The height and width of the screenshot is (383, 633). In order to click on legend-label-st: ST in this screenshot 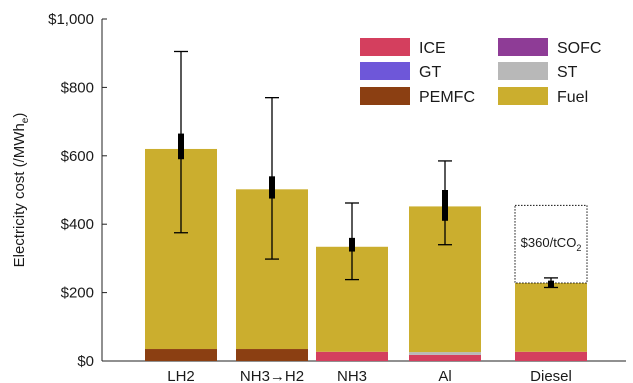, I will do `click(567, 72)`.